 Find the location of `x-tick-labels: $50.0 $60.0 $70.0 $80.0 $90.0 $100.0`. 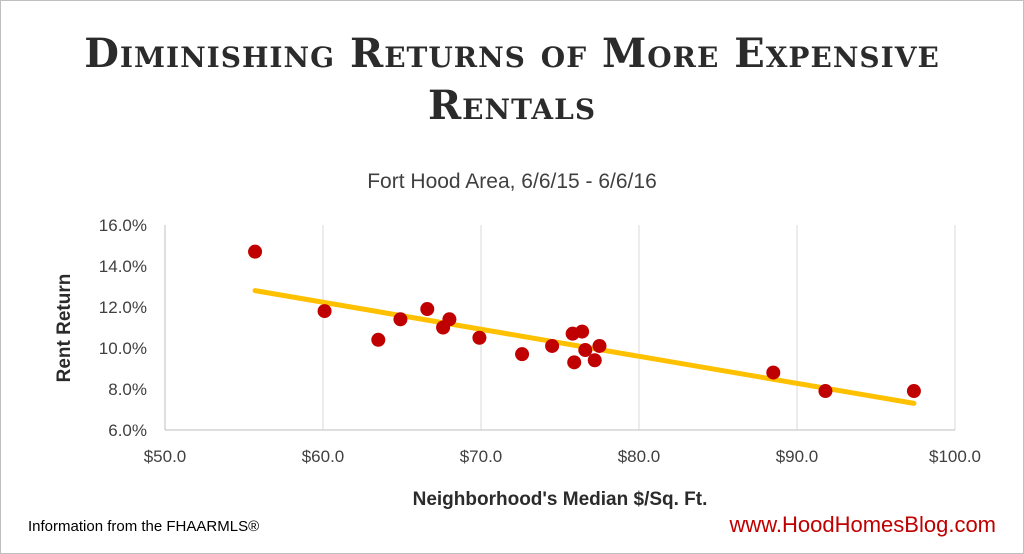

x-tick-labels: $50.0 $60.0 $70.0 $80.0 $90.0 $100.0 is located at coordinates (562, 456).